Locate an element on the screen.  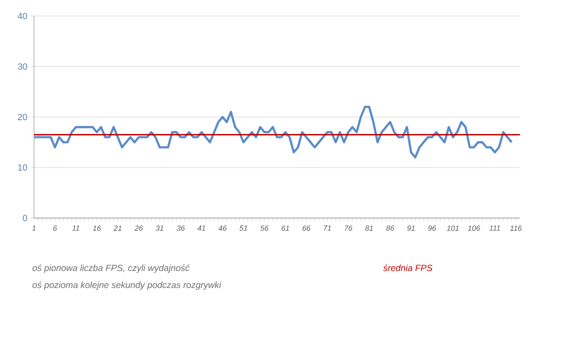
y-tick-label: 0 is located at coordinates (25, 218).